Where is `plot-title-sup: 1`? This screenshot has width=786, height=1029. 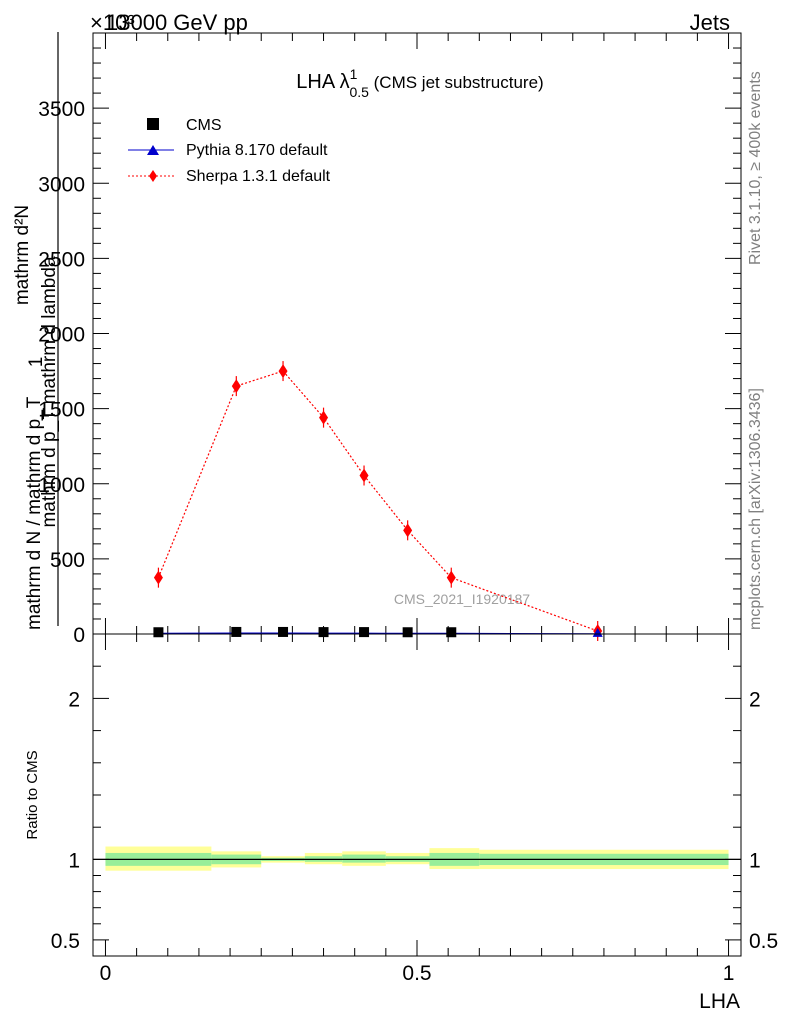 plot-title-sup: 1 is located at coordinates (354, 74).